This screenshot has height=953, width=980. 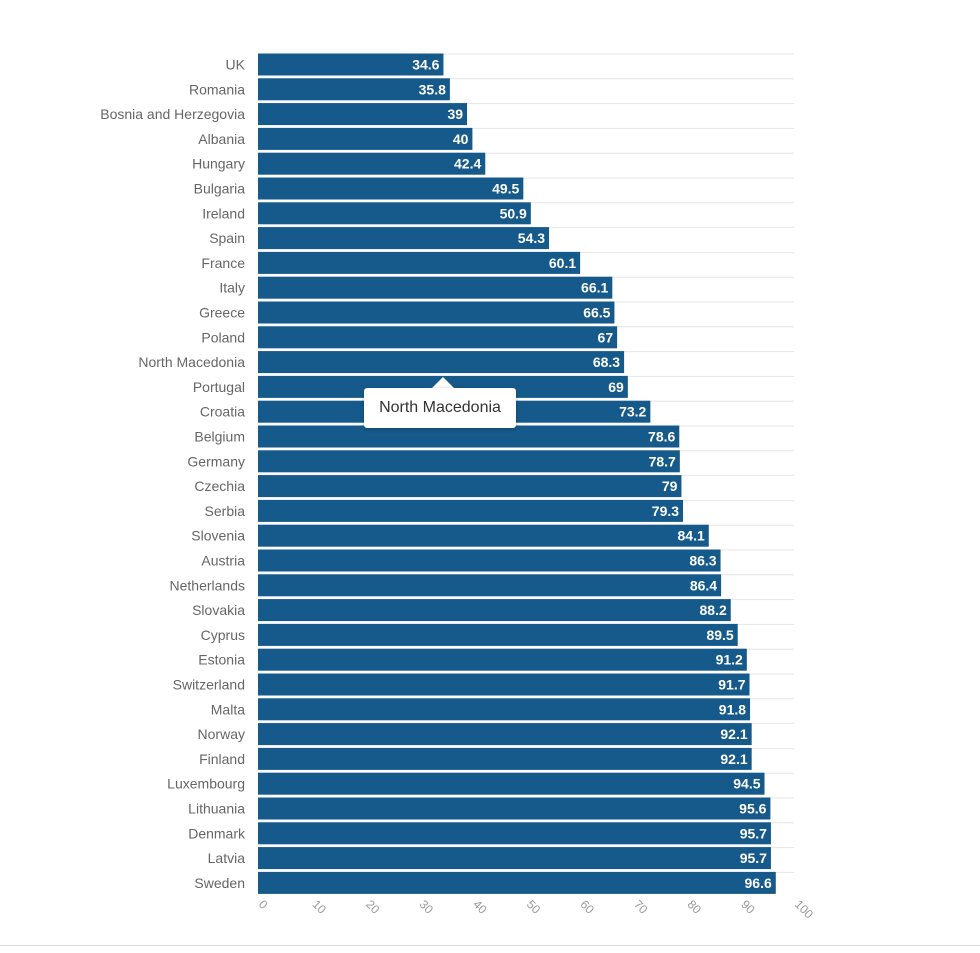 What do you see at coordinates (695, 907) in the screenshot?
I see `x-tick-label: 80` at bounding box center [695, 907].